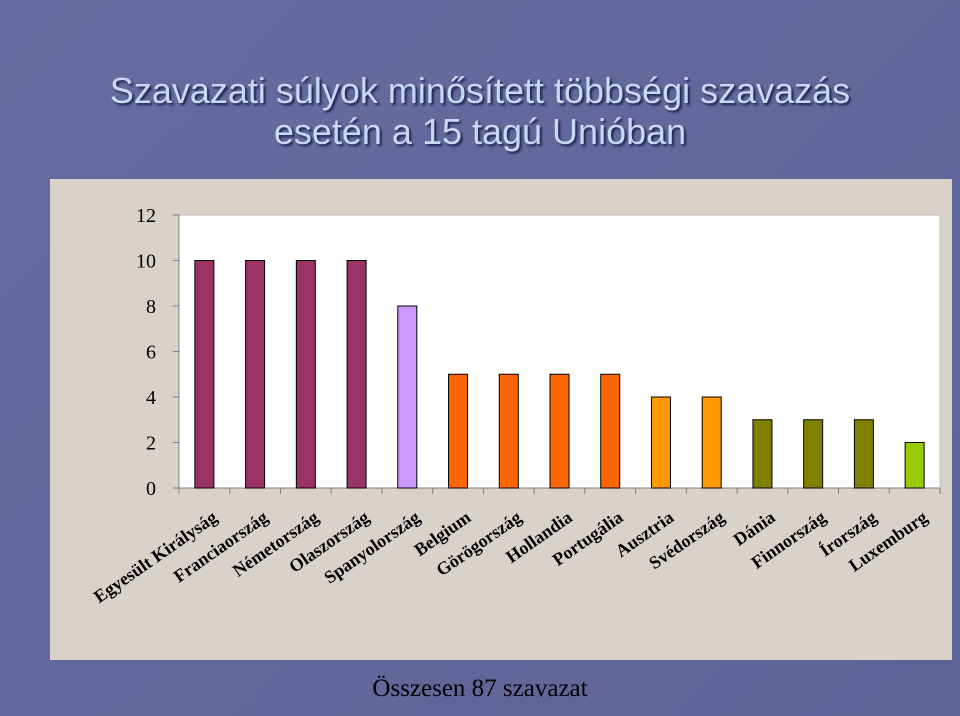 The image size is (960, 716). I want to click on total-votes-footer: Összesen 87 szavazat, so click(480, 688).